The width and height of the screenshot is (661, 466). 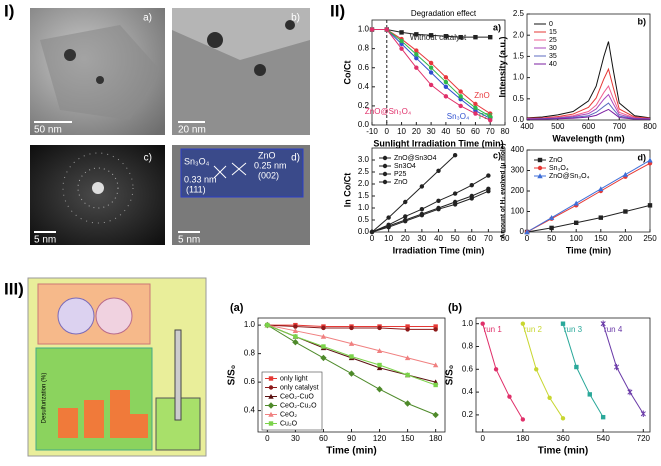 What do you see at coordinates (267, 155) in the screenshot?
I see `inset-text: ZnO` at bounding box center [267, 155].